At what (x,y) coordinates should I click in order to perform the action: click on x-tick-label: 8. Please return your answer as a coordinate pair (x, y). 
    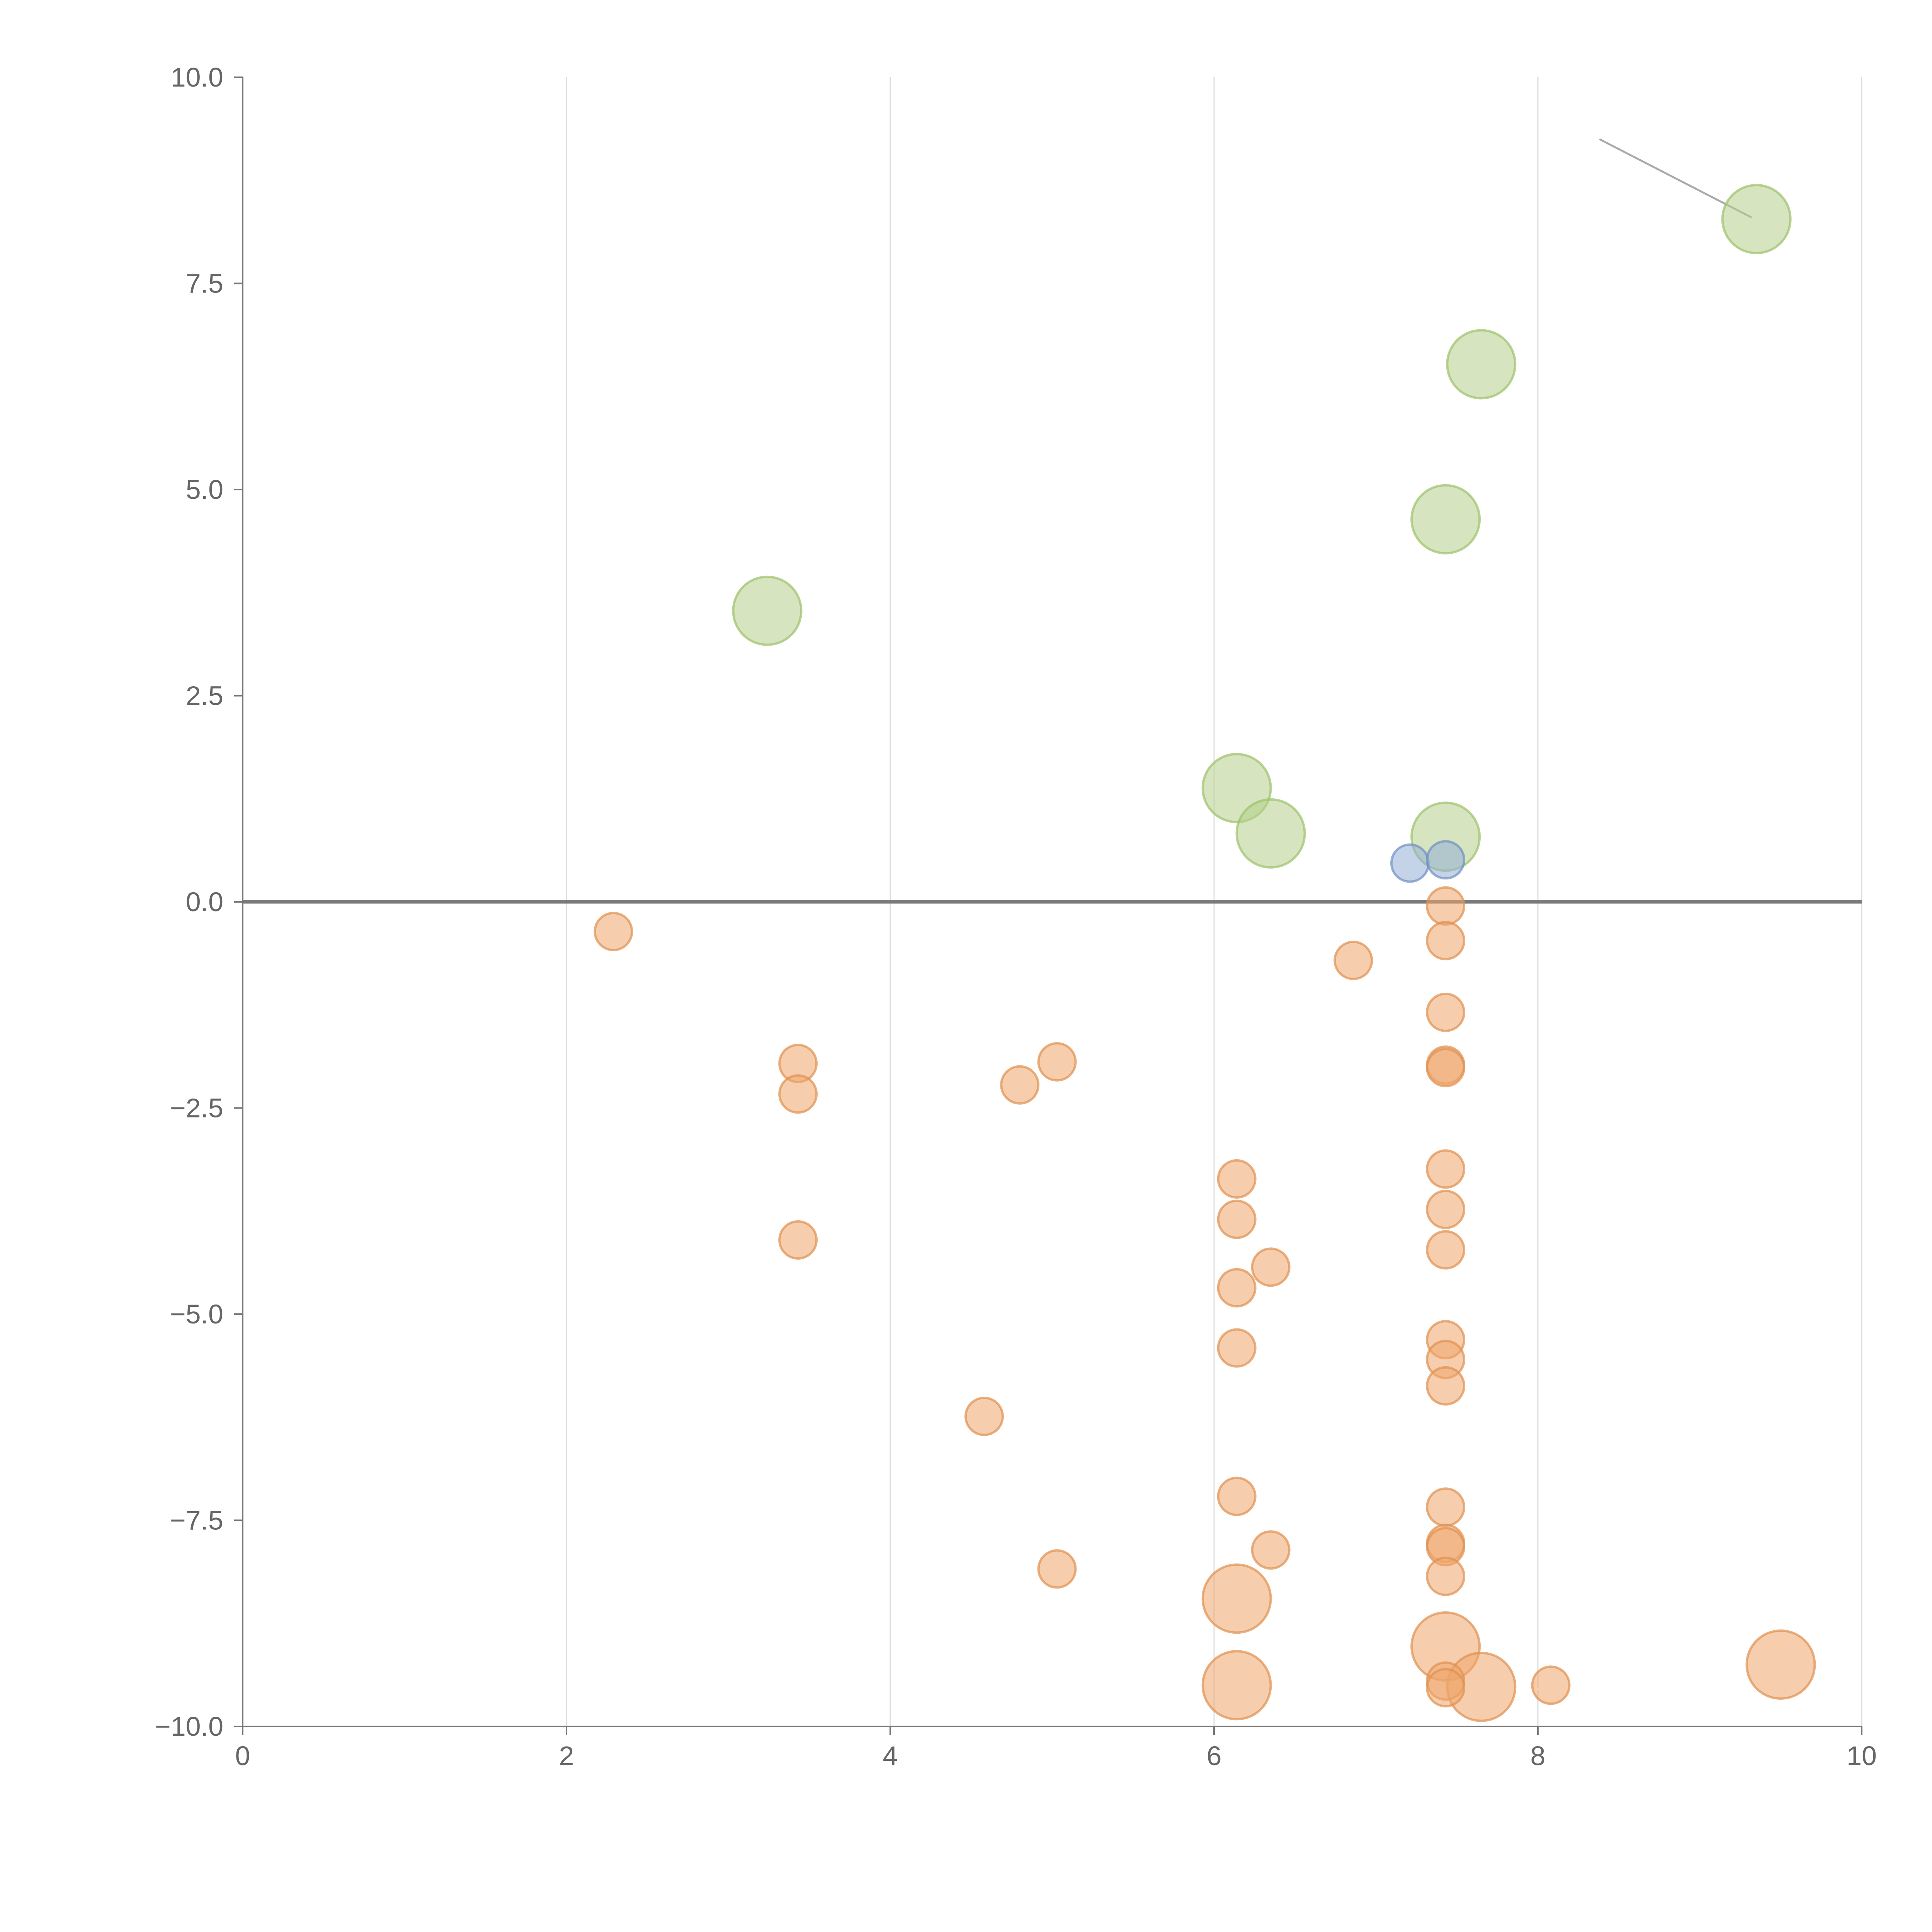
    Looking at the image, I should click on (1539, 1756).